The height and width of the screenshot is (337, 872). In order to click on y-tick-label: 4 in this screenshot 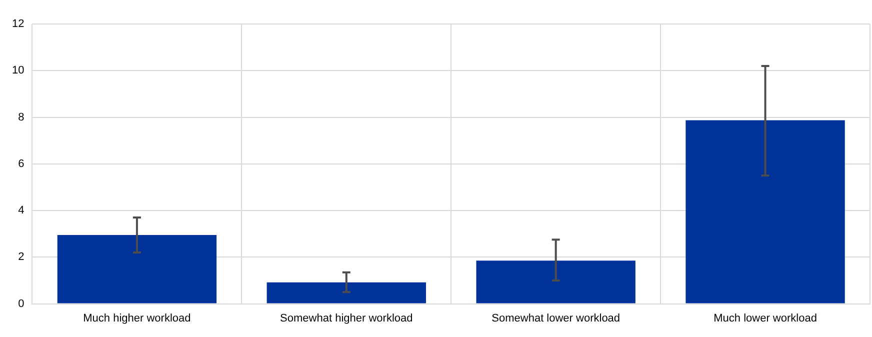, I will do `click(21, 210)`.